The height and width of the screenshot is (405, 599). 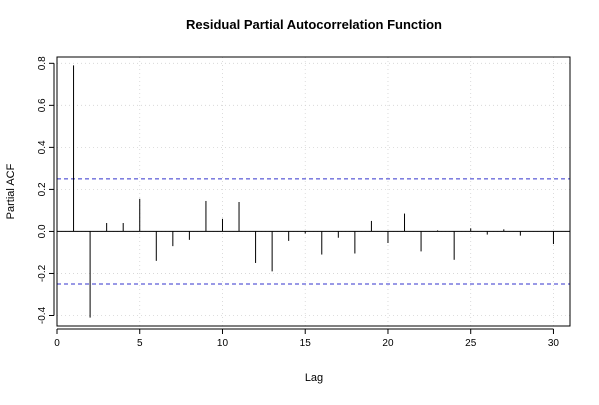 What do you see at coordinates (306, 343) in the screenshot?
I see `x-tick-label: 15` at bounding box center [306, 343].